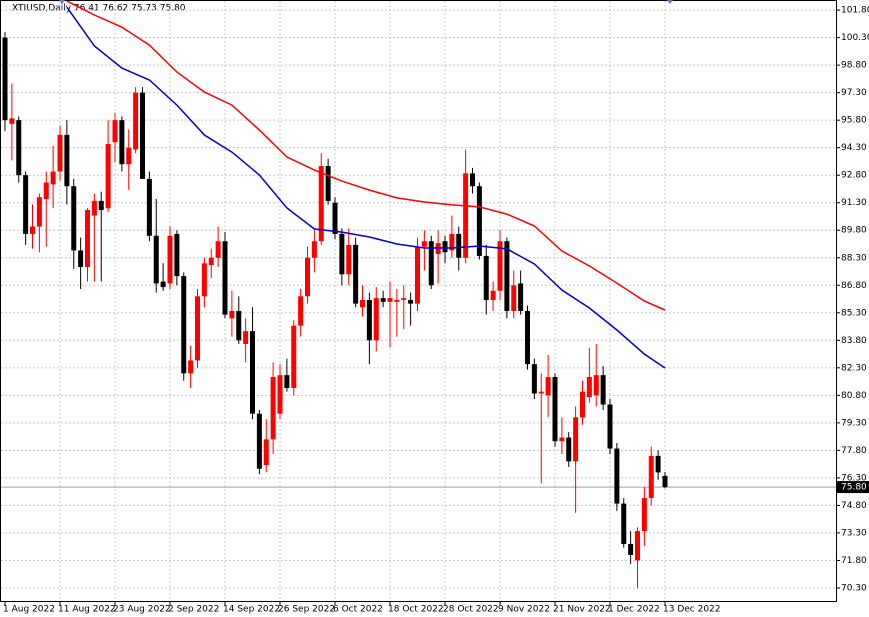 Image resolution: width=869 pixels, height=617 pixels. What do you see at coordinates (853, 487) in the screenshot?
I see `last-price-box` at bounding box center [853, 487].